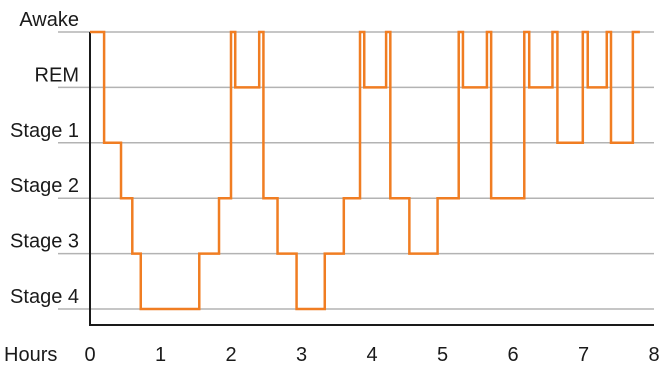 Image resolution: width=667 pixels, height=365 pixels. What do you see at coordinates (301, 354) in the screenshot?
I see `x-tick-label-3: 3` at bounding box center [301, 354].